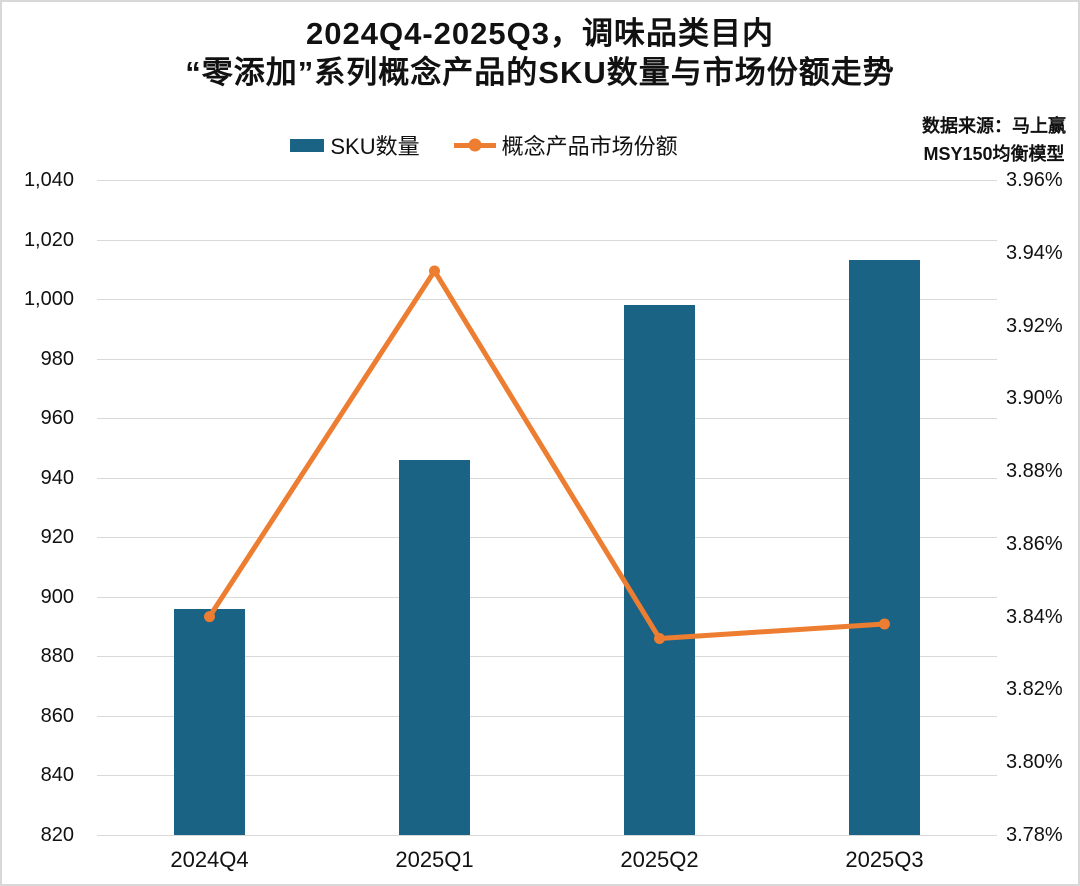 Image resolution: width=1080 pixels, height=886 pixels. I want to click on left-axis-tick: 920, so click(57, 537).